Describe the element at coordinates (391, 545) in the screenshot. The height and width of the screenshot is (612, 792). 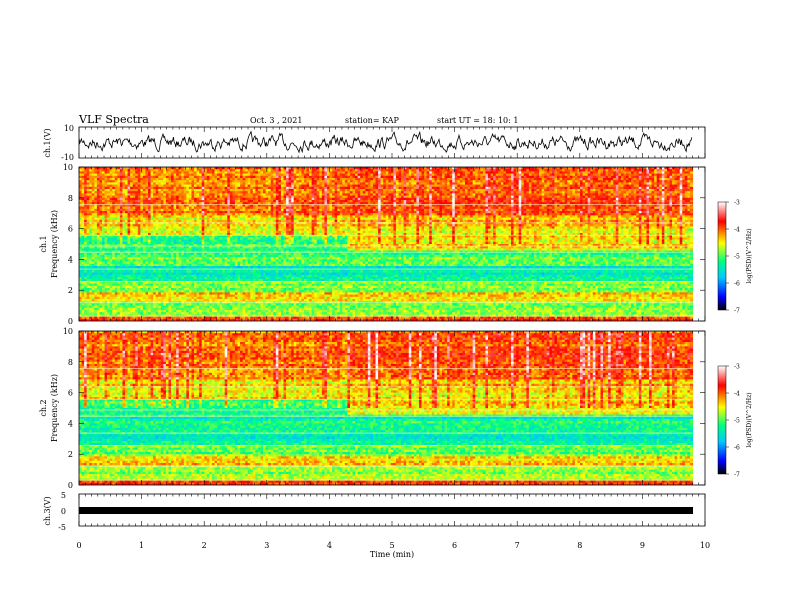
I see `time-xtick-label: 5` at that location.